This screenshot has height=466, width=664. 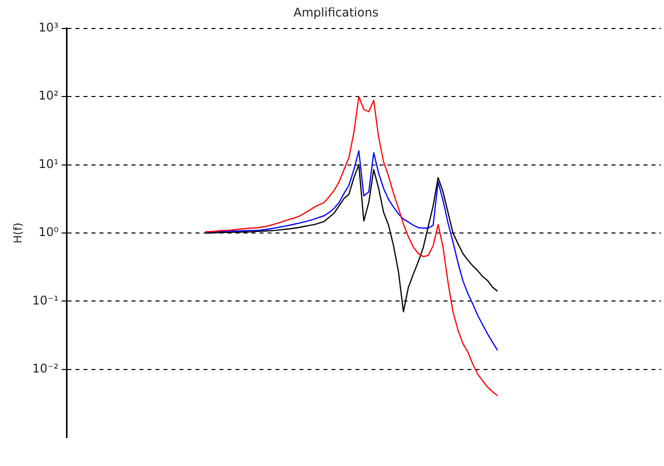 What do you see at coordinates (336, 12) in the screenshot?
I see `chart-title: Amplifications` at bounding box center [336, 12].